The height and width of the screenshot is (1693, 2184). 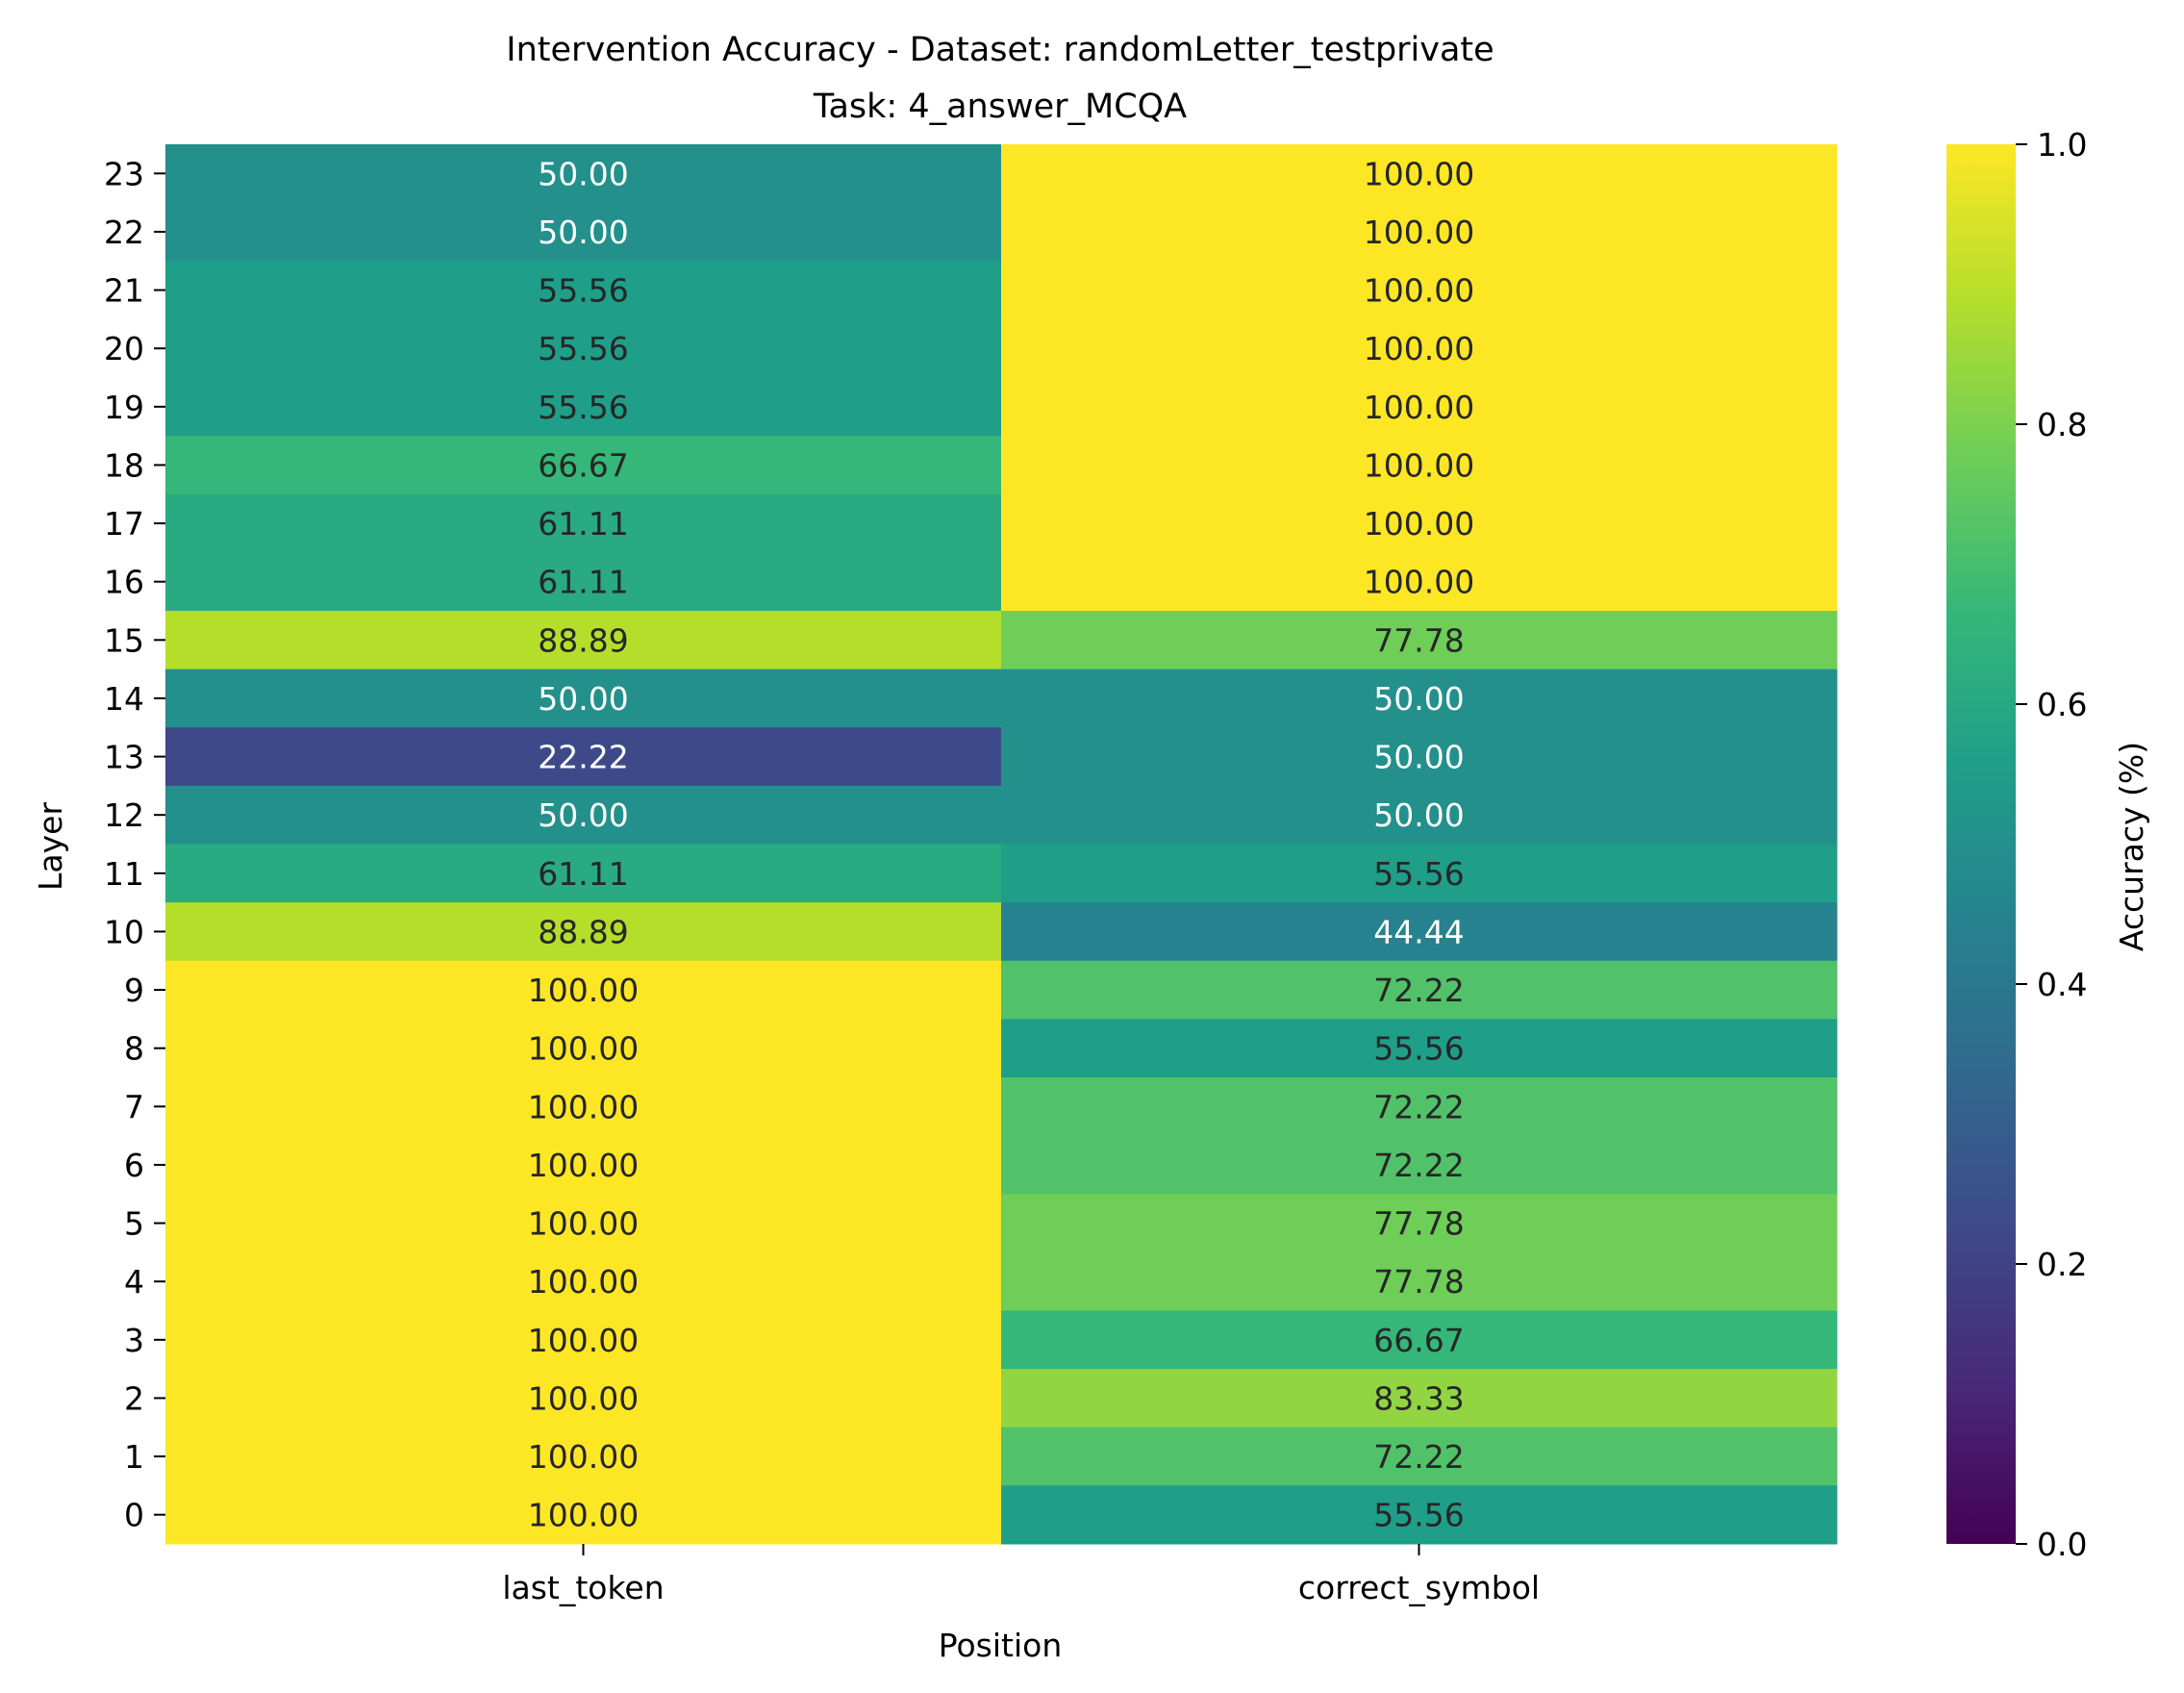 What do you see at coordinates (583, 1587) in the screenshot?
I see `x-tick-label: last_token` at bounding box center [583, 1587].